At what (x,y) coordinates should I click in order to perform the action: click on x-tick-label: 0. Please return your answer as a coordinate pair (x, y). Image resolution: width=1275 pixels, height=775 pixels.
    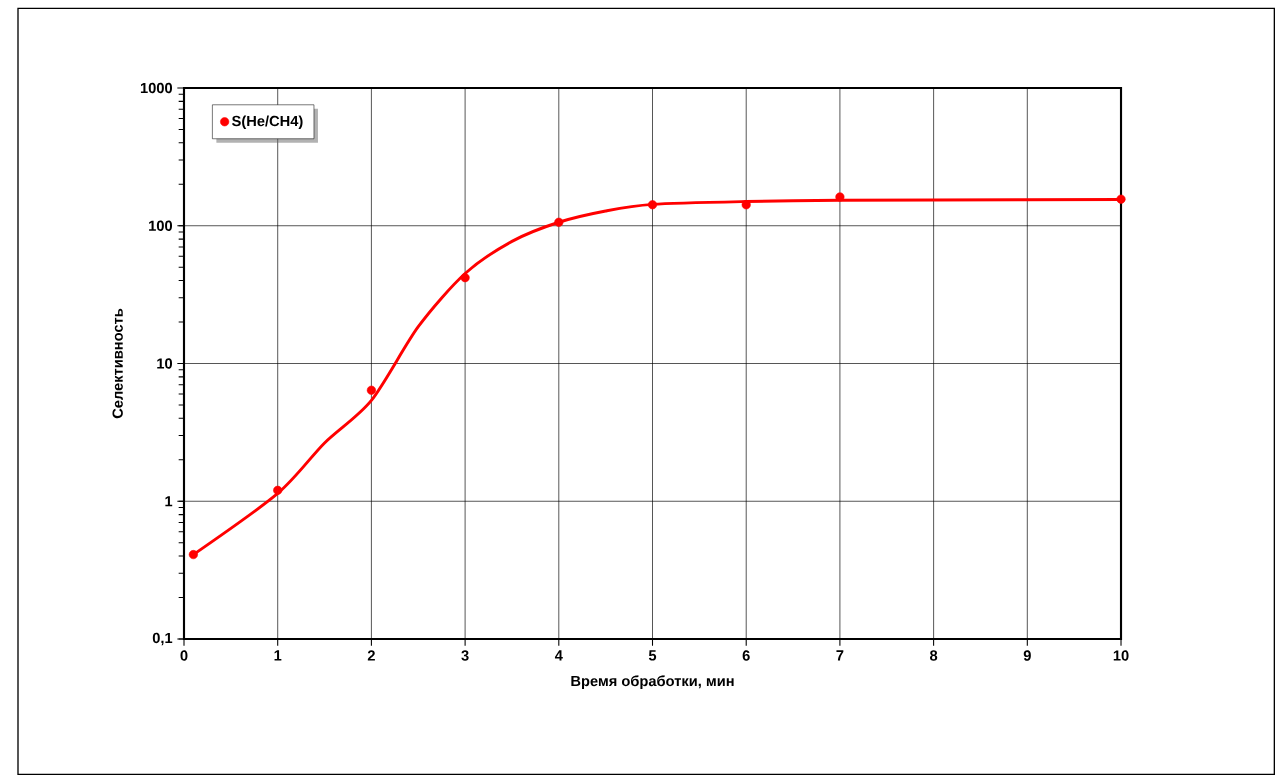
    Looking at the image, I should click on (184, 655).